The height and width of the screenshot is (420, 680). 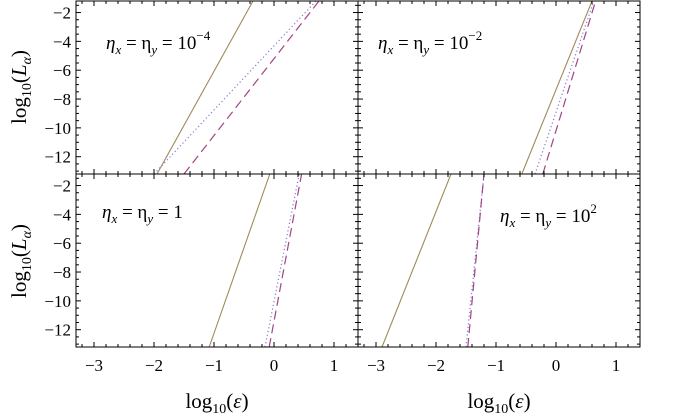 What do you see at coordinates (142, 214) in the screenshot?
I see `panel-annotation: ηx = ηy = 1` at bounding box center [142, 214].